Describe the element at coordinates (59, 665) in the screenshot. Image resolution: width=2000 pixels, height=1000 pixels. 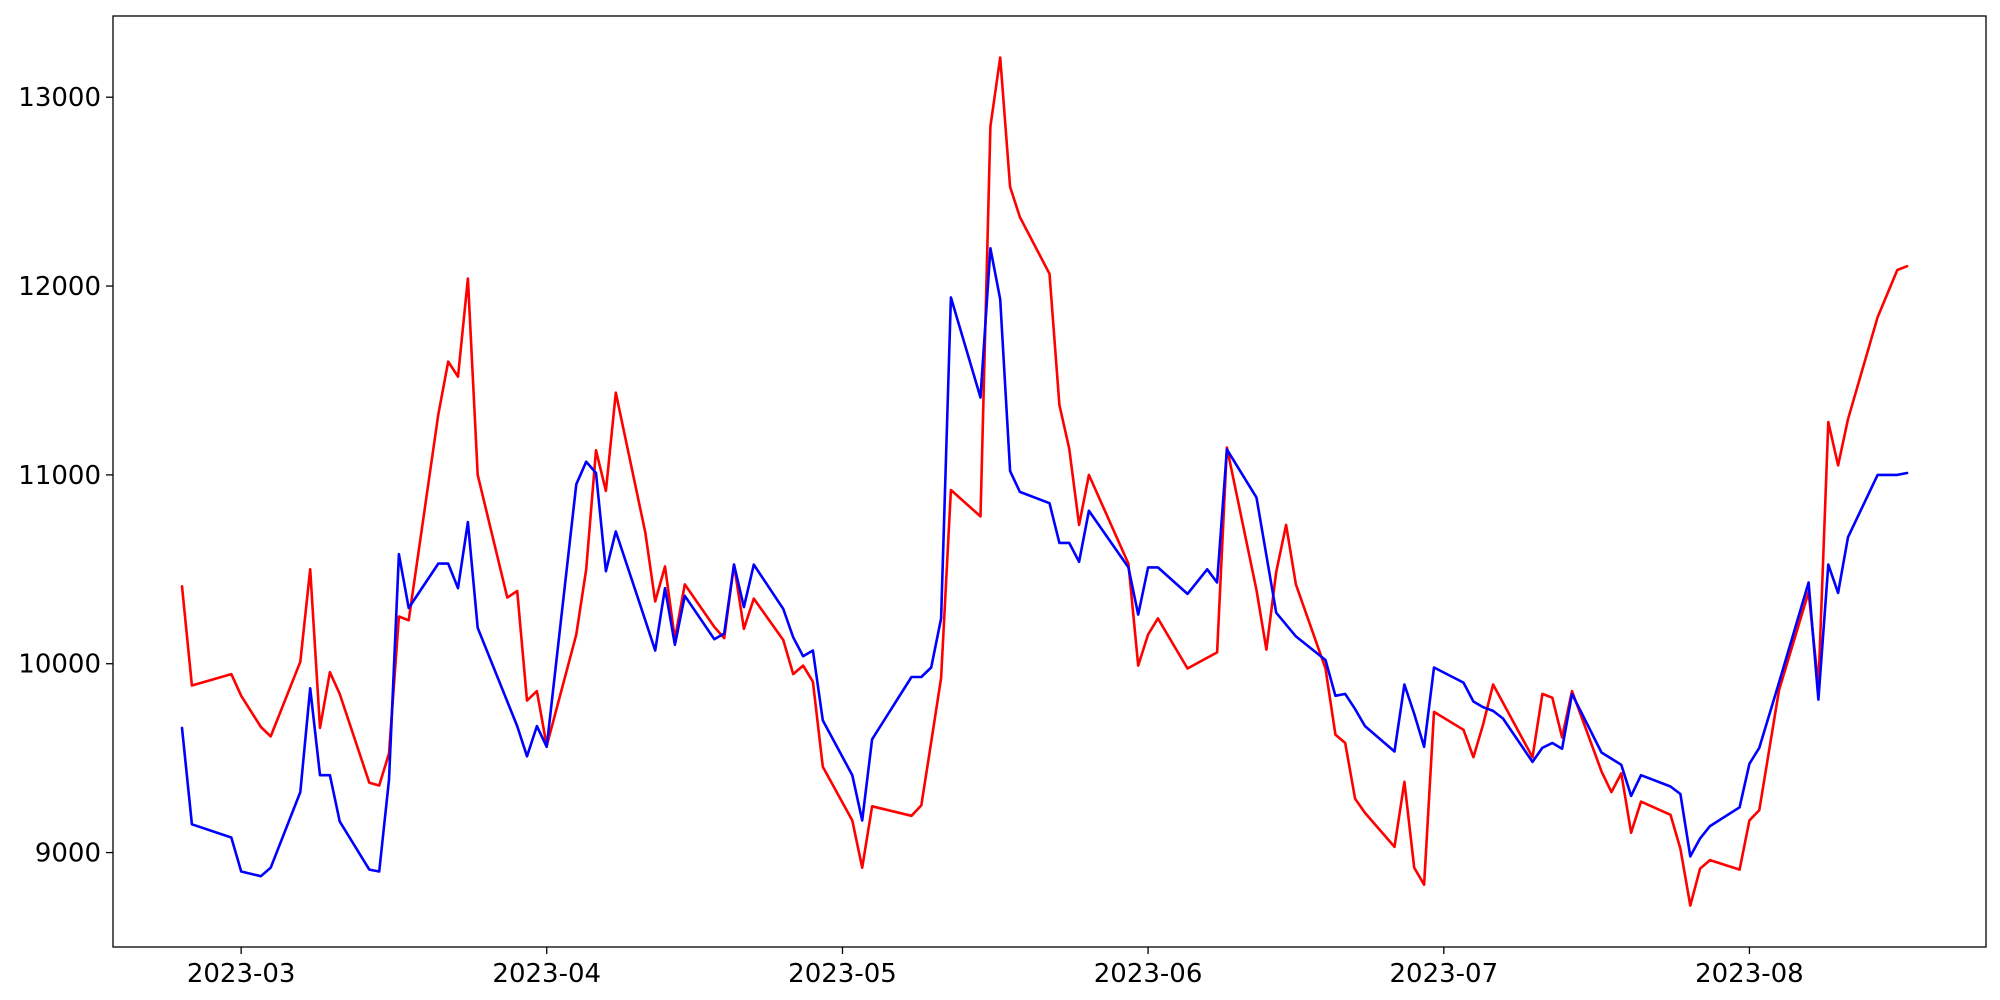
I see `y-tick-label-2: 10000` at that location.